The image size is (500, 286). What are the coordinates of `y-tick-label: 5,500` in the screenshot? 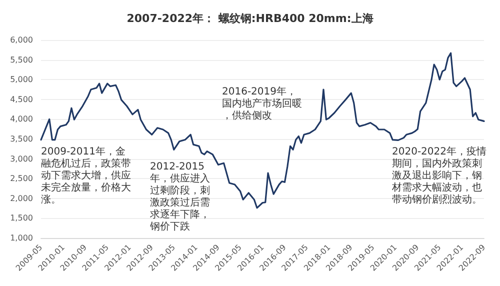 It's located at (21, 59).